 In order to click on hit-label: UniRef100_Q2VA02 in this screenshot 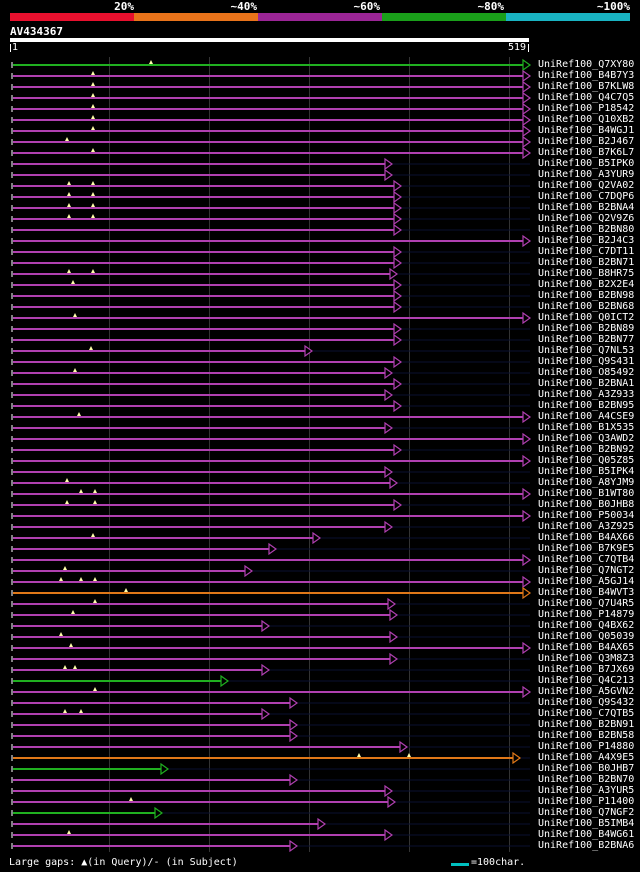, I will do `click(586, 185)`.